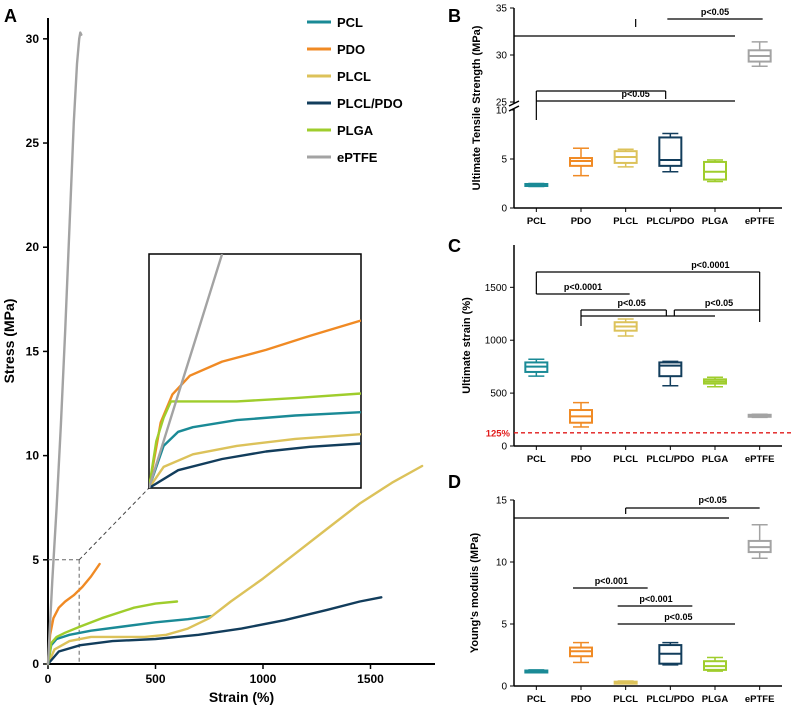 This screenshot has height=710, width=796. I want to click on axis-break-gap, so click(514, 106).